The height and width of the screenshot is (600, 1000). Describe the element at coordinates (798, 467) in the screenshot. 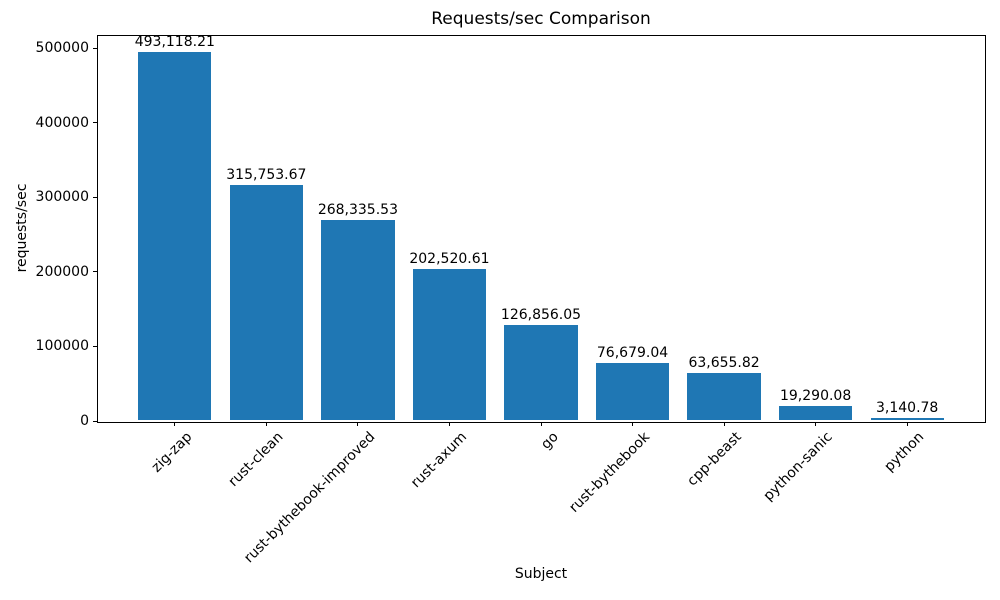

I see `x-tick-label: python-sanic` at that location.